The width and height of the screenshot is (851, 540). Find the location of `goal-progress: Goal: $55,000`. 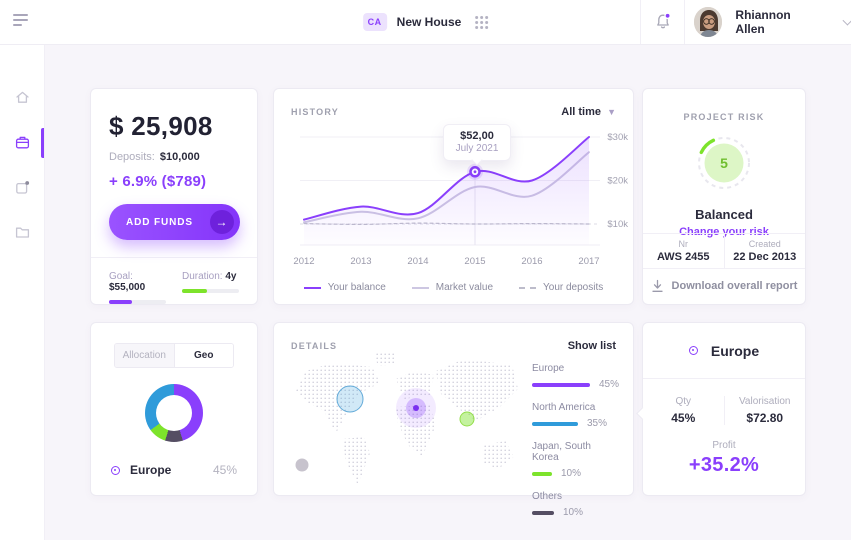

goal-progress: Goal: $55,000 is located at coordinates (137, 287).